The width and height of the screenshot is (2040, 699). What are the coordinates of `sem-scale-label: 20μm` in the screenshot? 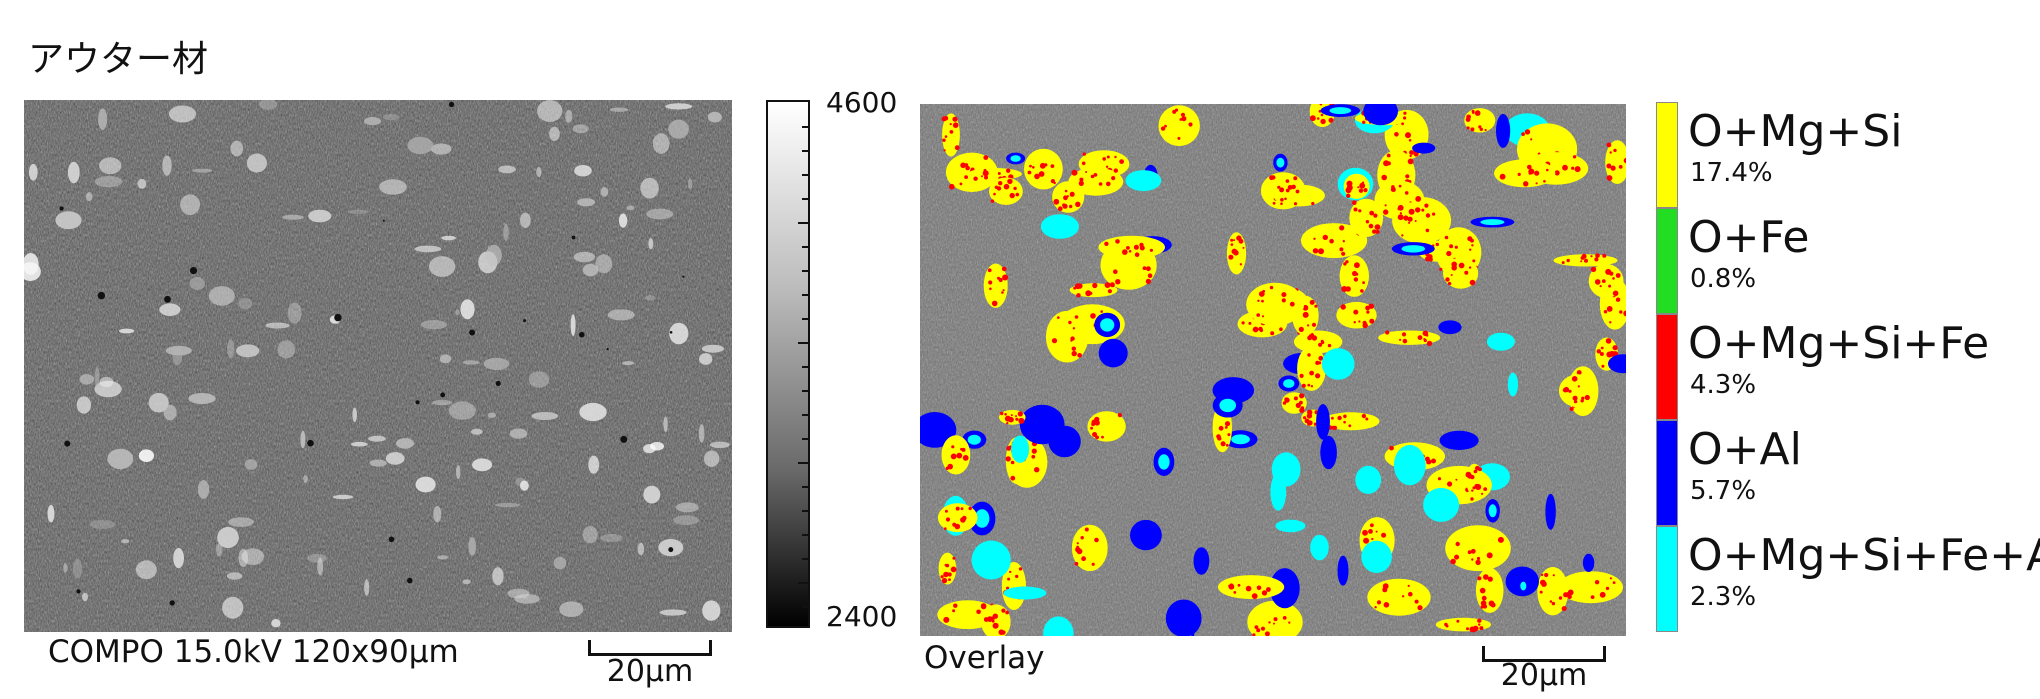 It's located at (650, 671).